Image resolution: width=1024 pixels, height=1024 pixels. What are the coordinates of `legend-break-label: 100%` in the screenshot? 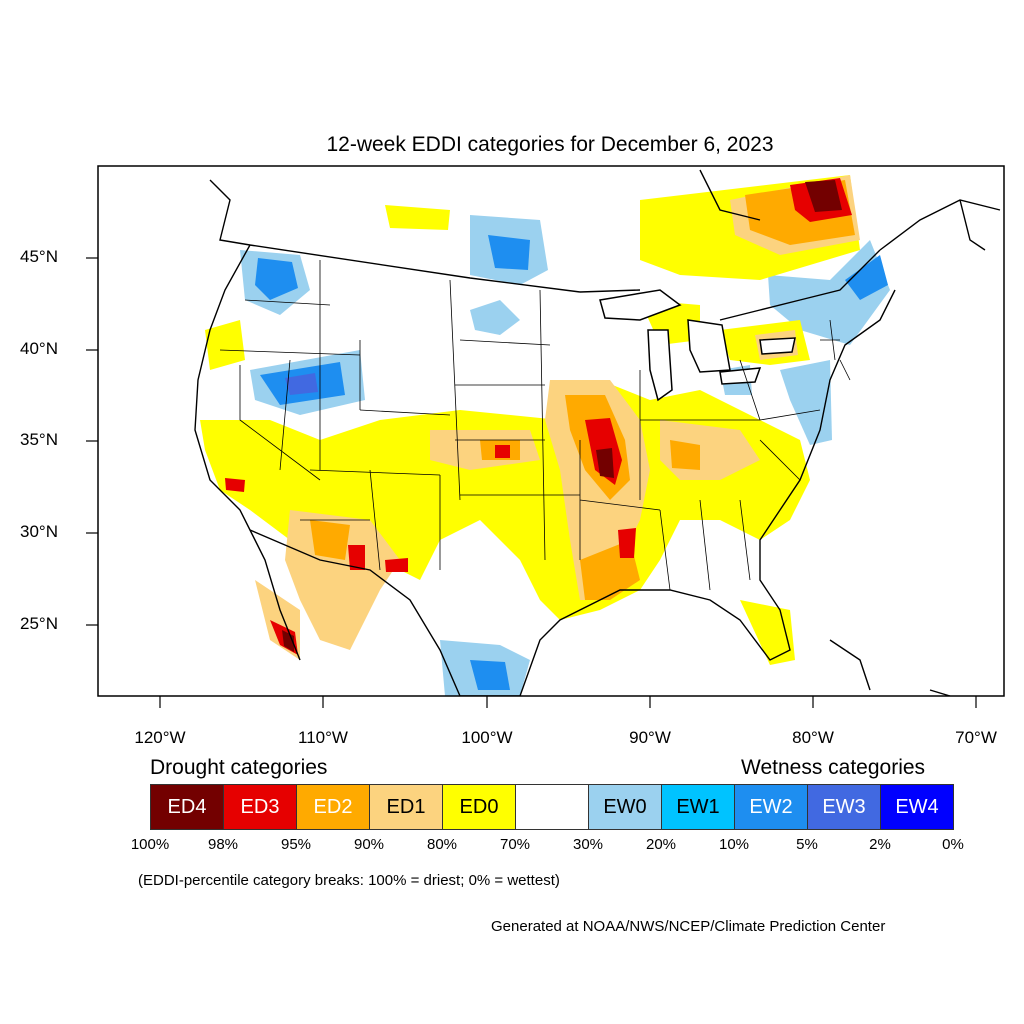 It's located at (150, 844).